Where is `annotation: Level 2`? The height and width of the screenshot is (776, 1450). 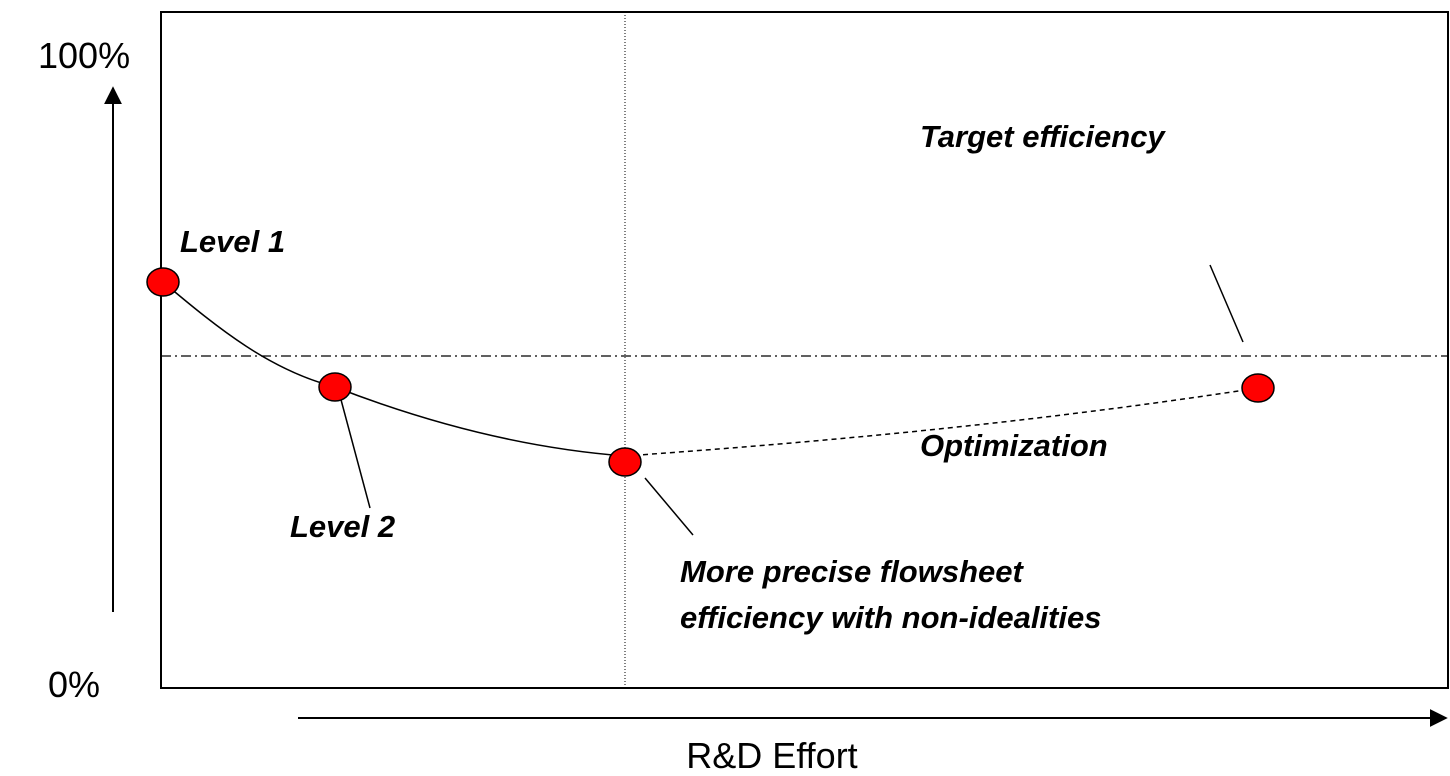 annotation: Level 2 is located at coordinates (342, 526).